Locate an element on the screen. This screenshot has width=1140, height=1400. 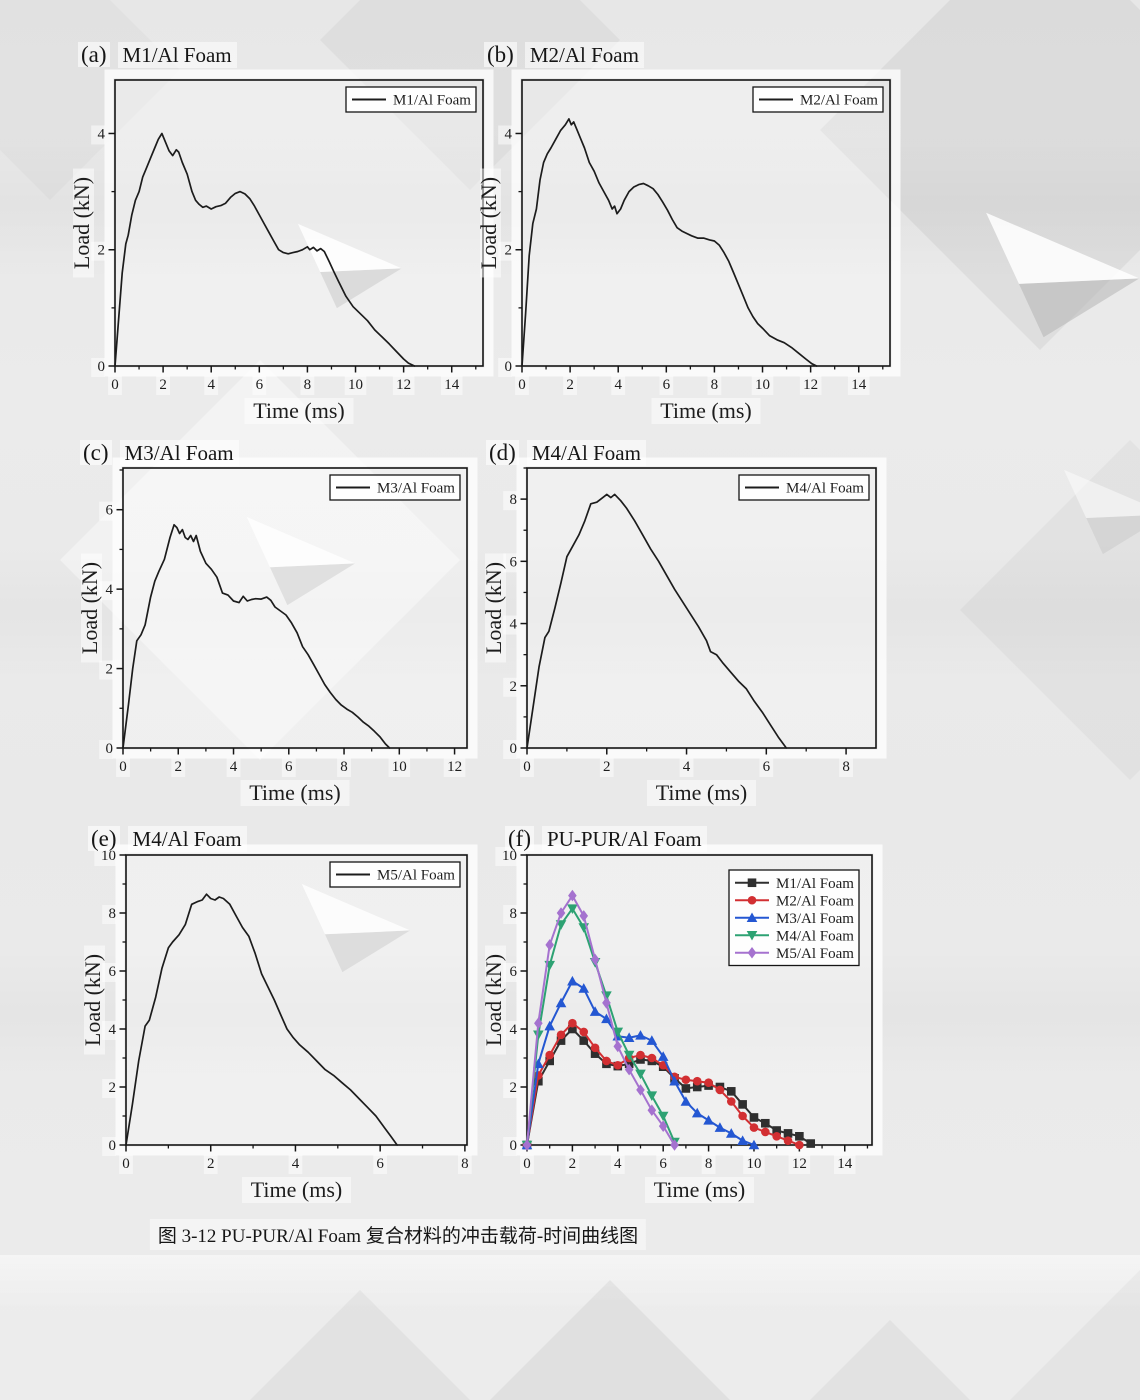
panel-label-d: (d) is located at coordinates (502, 452).